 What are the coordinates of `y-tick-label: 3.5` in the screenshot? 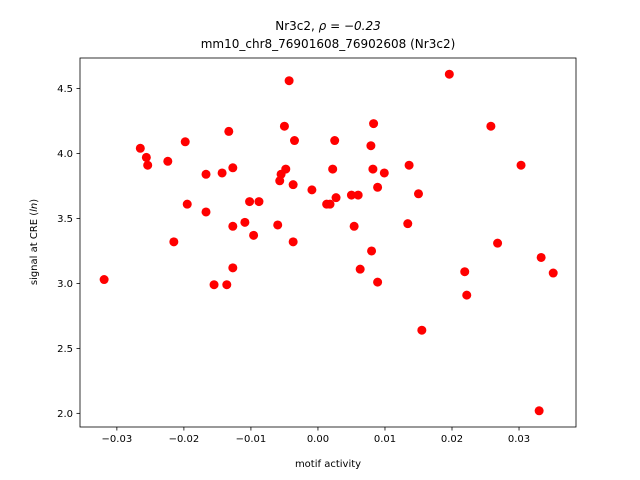 It's located at (65, 219).